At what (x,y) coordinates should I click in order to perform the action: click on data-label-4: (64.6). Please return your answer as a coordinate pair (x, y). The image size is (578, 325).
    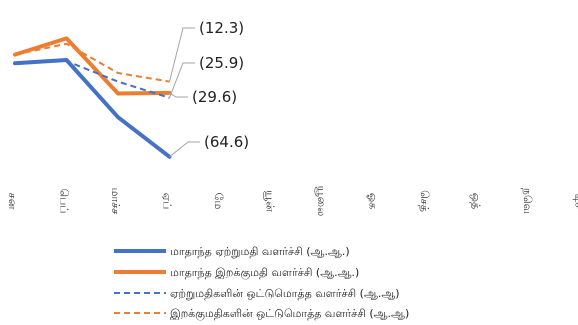
    Looking at the image, I should click on (226, 142).